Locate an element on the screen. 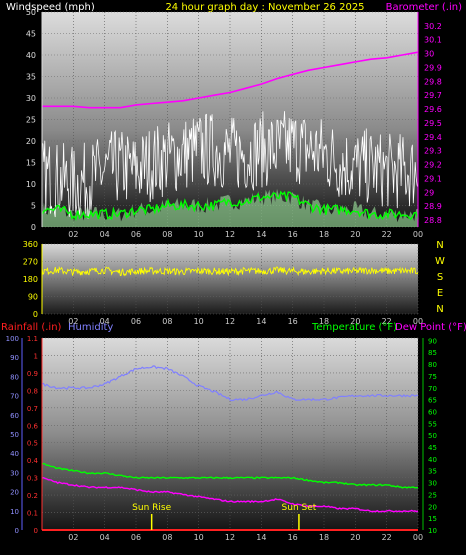  barometer-tick-label: 29.2 is located at coordinates (433, 165).